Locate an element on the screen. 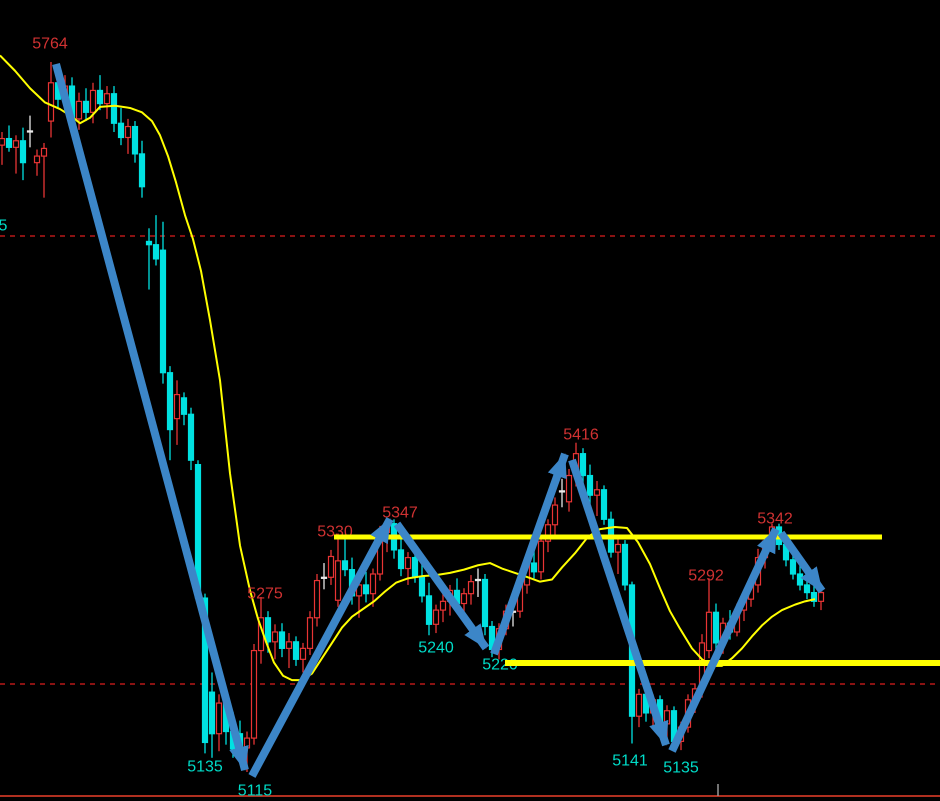  price-label: 5240 is located at coordinates (436, 648).